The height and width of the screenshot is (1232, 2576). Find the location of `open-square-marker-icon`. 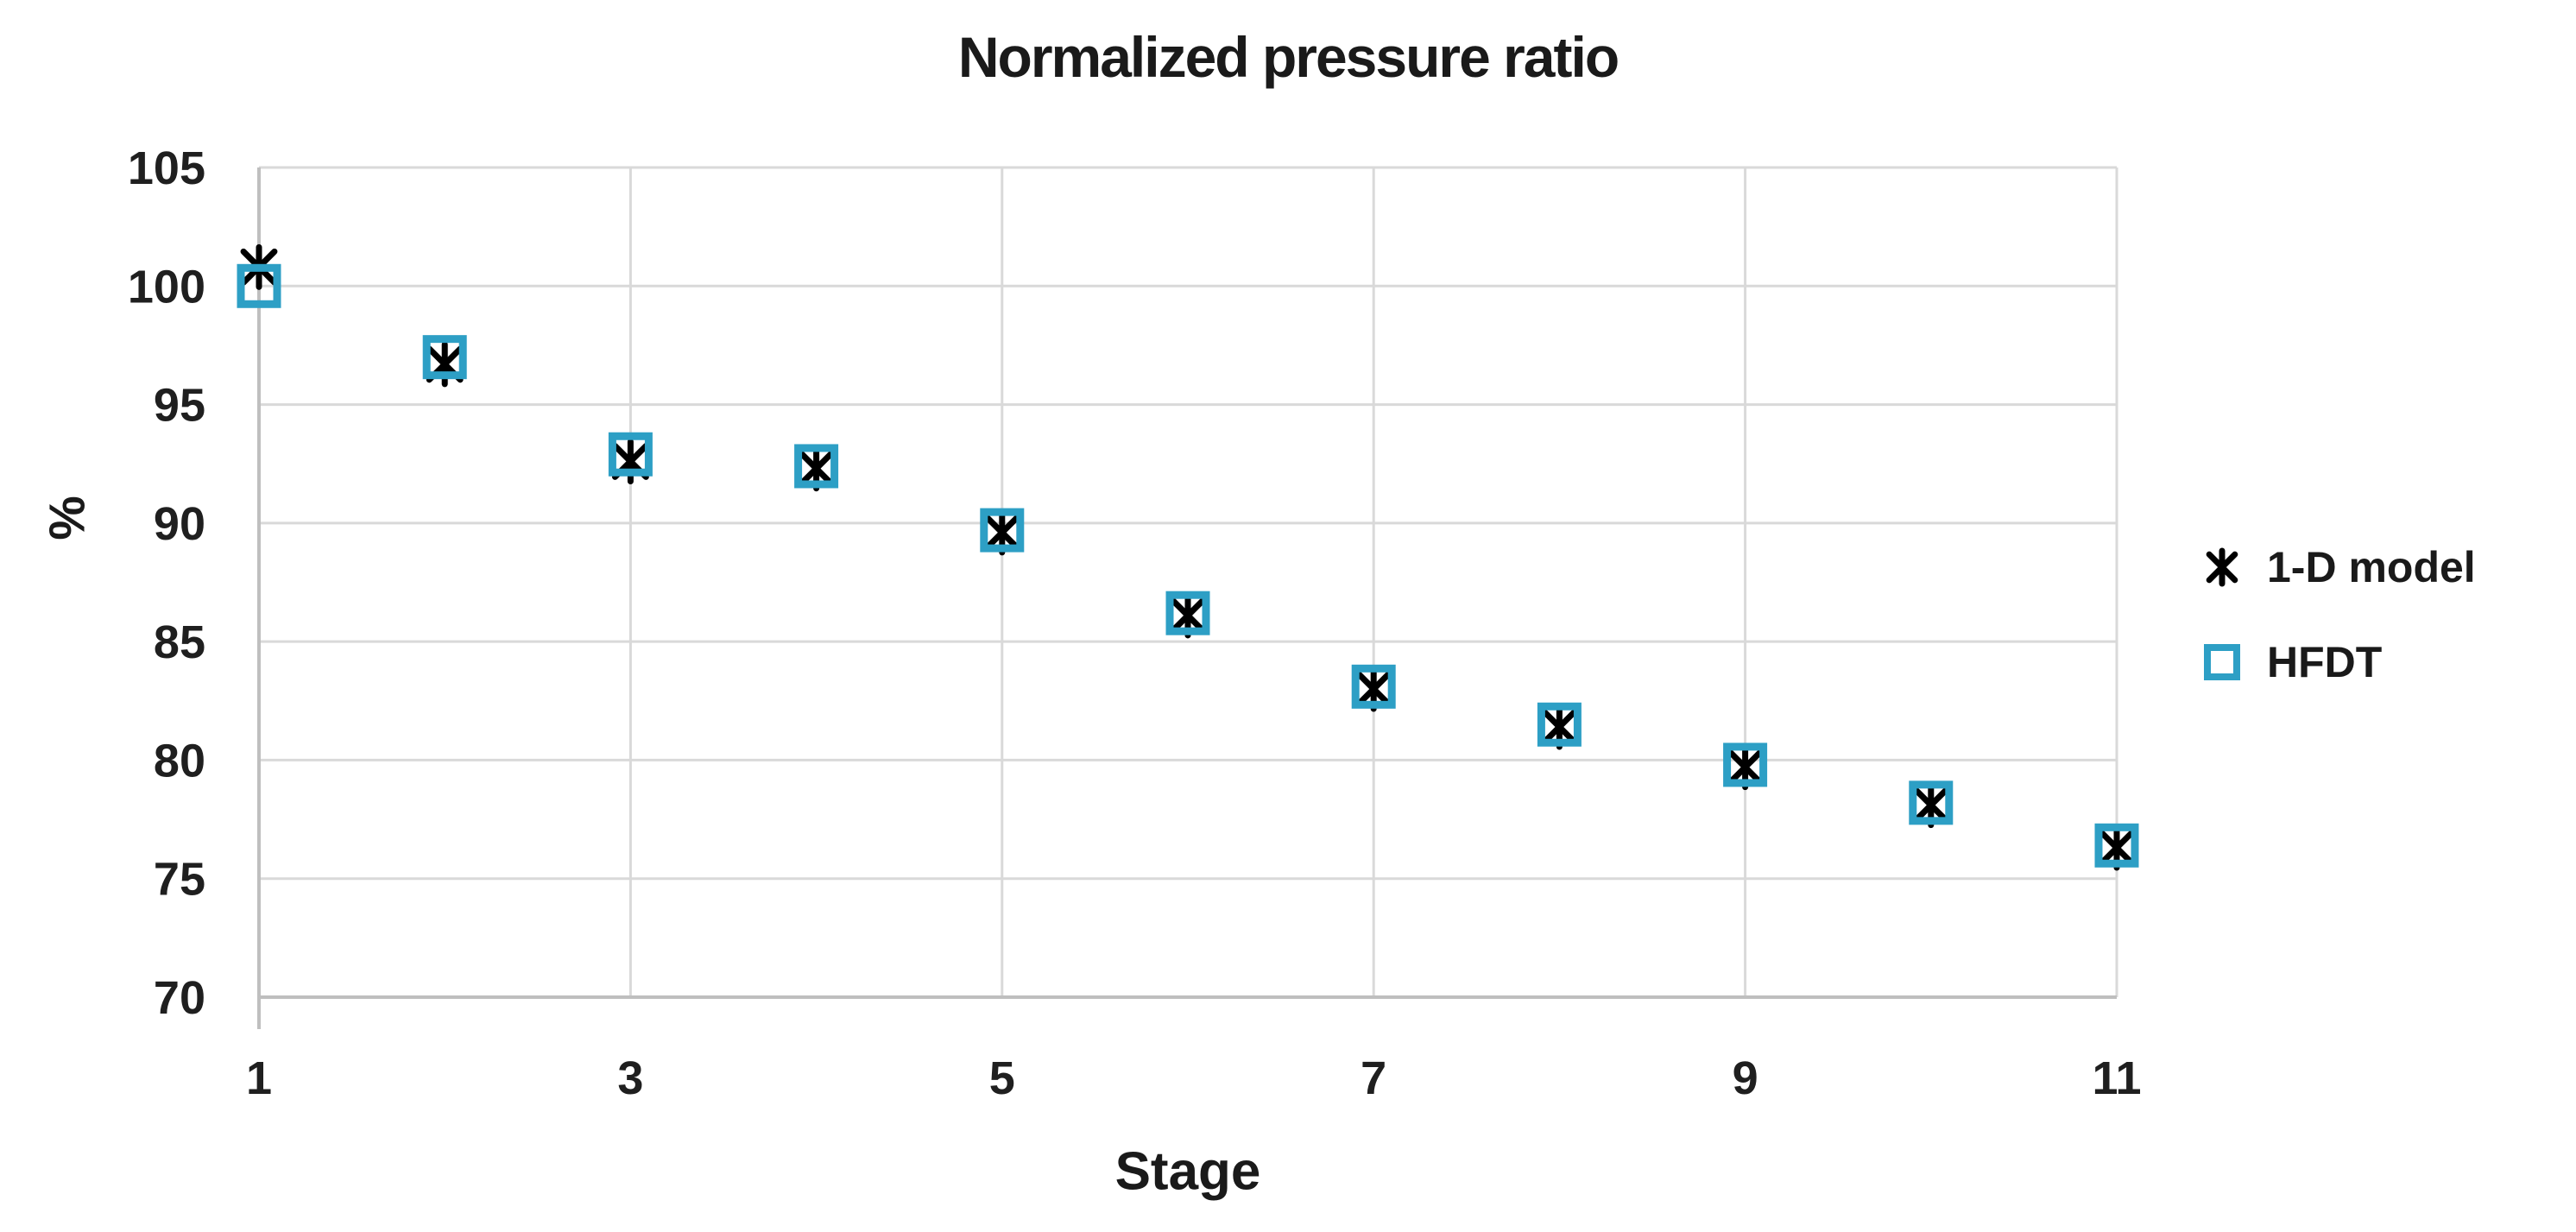

open-square-marker-icon is located at coordinates (2222, 662).